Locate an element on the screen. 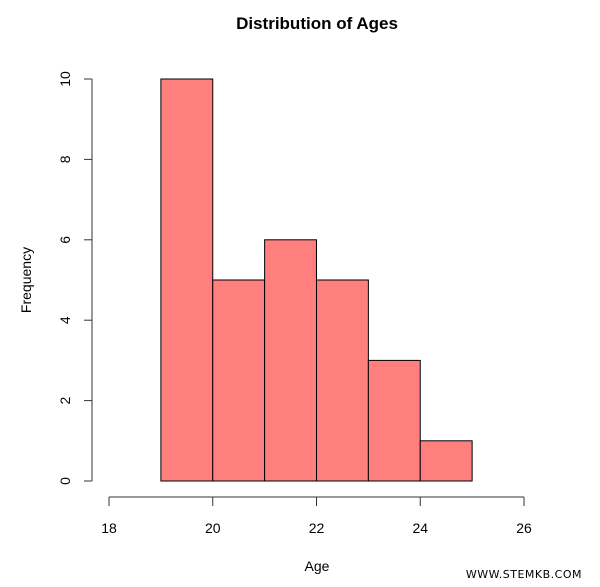 The image size is (600, 587). y-tick-label: 10 is located at coordinates (65, 79).